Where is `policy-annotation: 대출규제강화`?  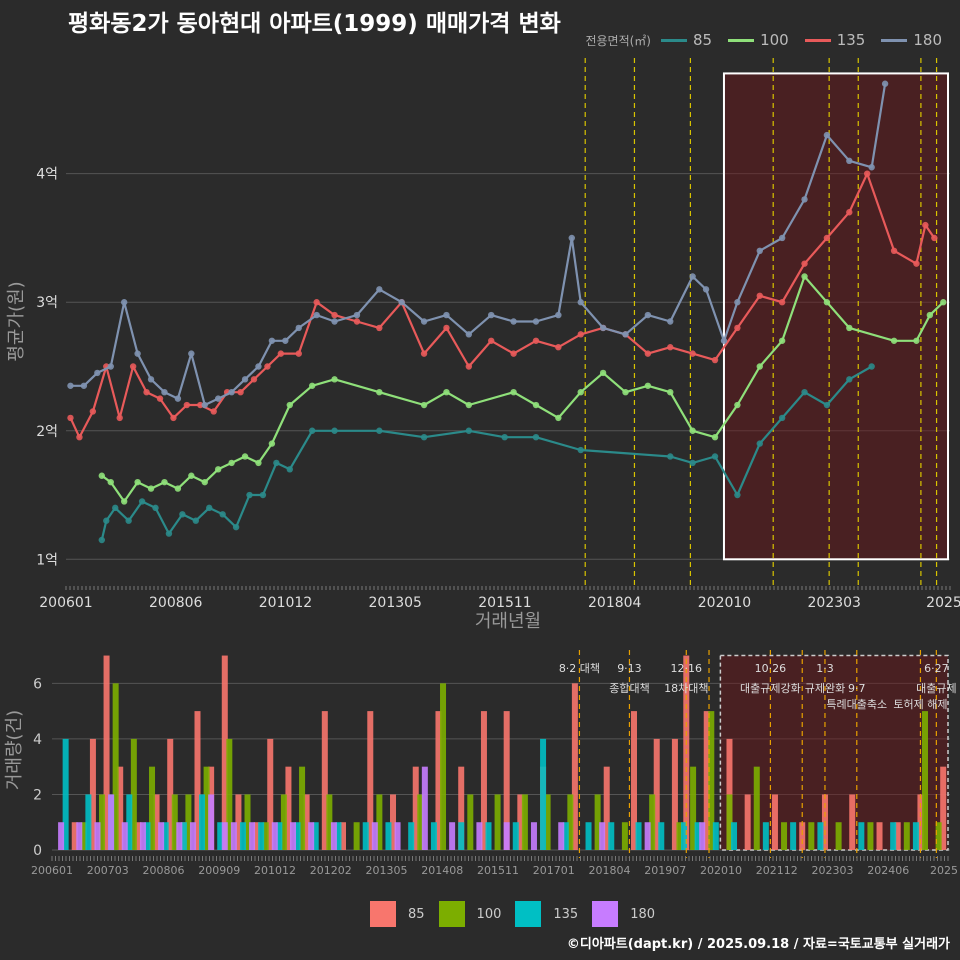
policy-annotation: 대출규제강화 is located at coordinates (770, 688).